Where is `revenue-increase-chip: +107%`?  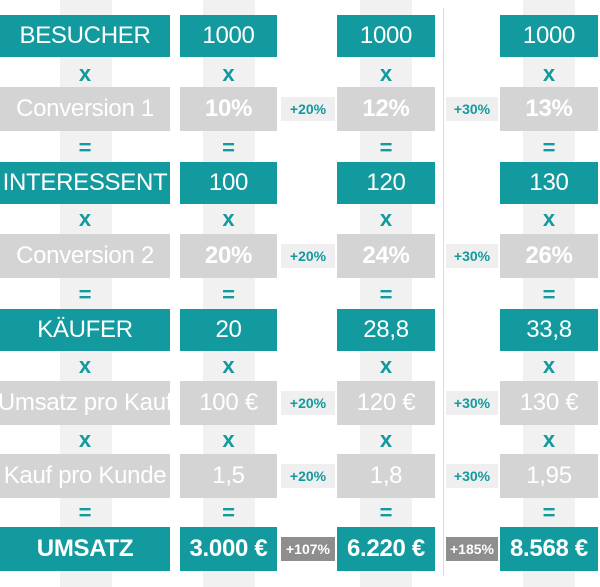 revenue-increase-chip: +107% is located at coordinates (308, 549).